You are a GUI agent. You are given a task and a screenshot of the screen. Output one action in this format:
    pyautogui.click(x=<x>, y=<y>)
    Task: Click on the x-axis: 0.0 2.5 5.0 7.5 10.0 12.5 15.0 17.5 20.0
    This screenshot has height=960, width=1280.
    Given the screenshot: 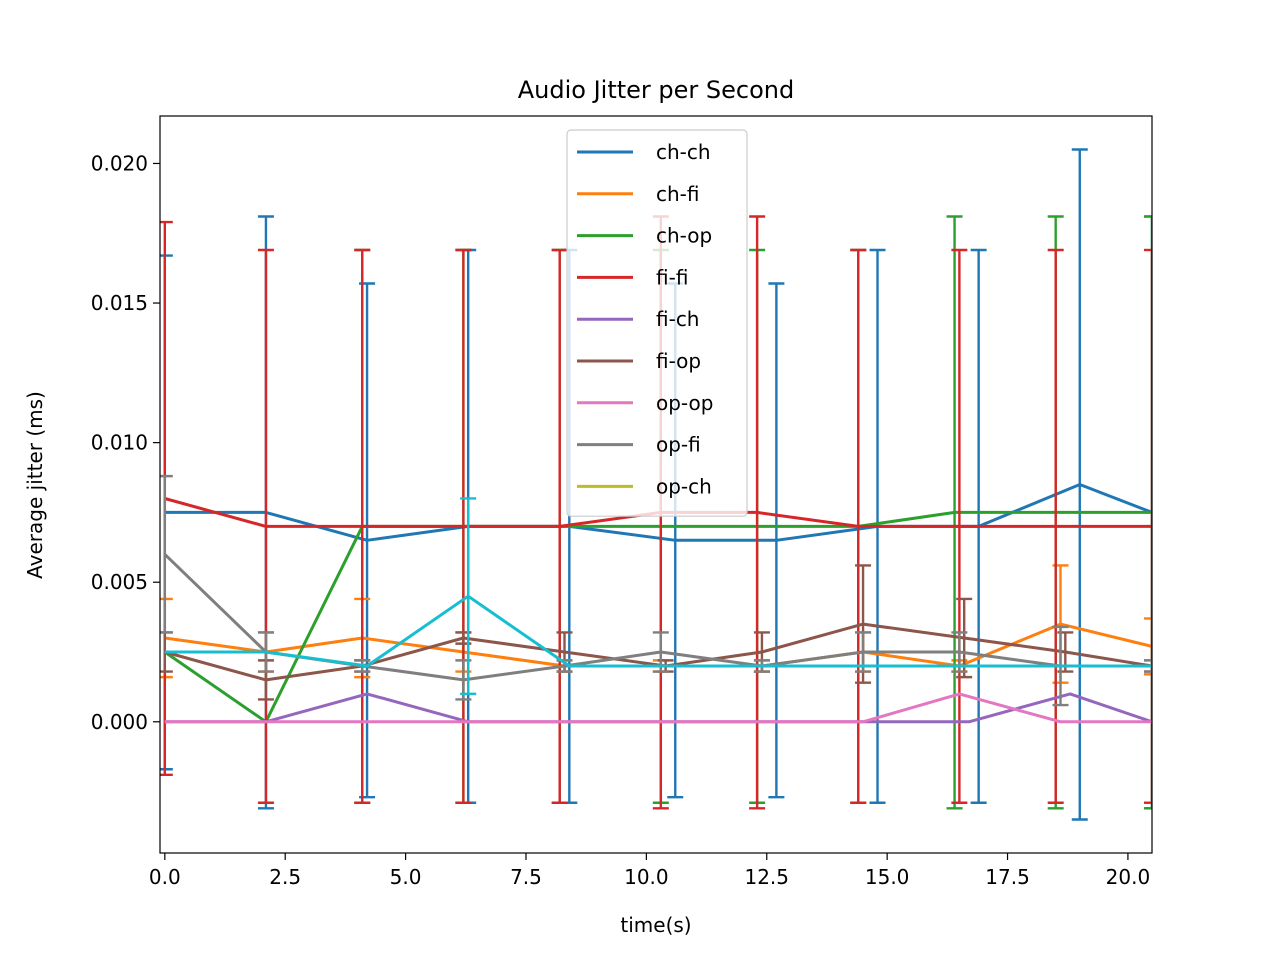 What is the action you would take?
    pyautogui.click(x=649, y=871)
    